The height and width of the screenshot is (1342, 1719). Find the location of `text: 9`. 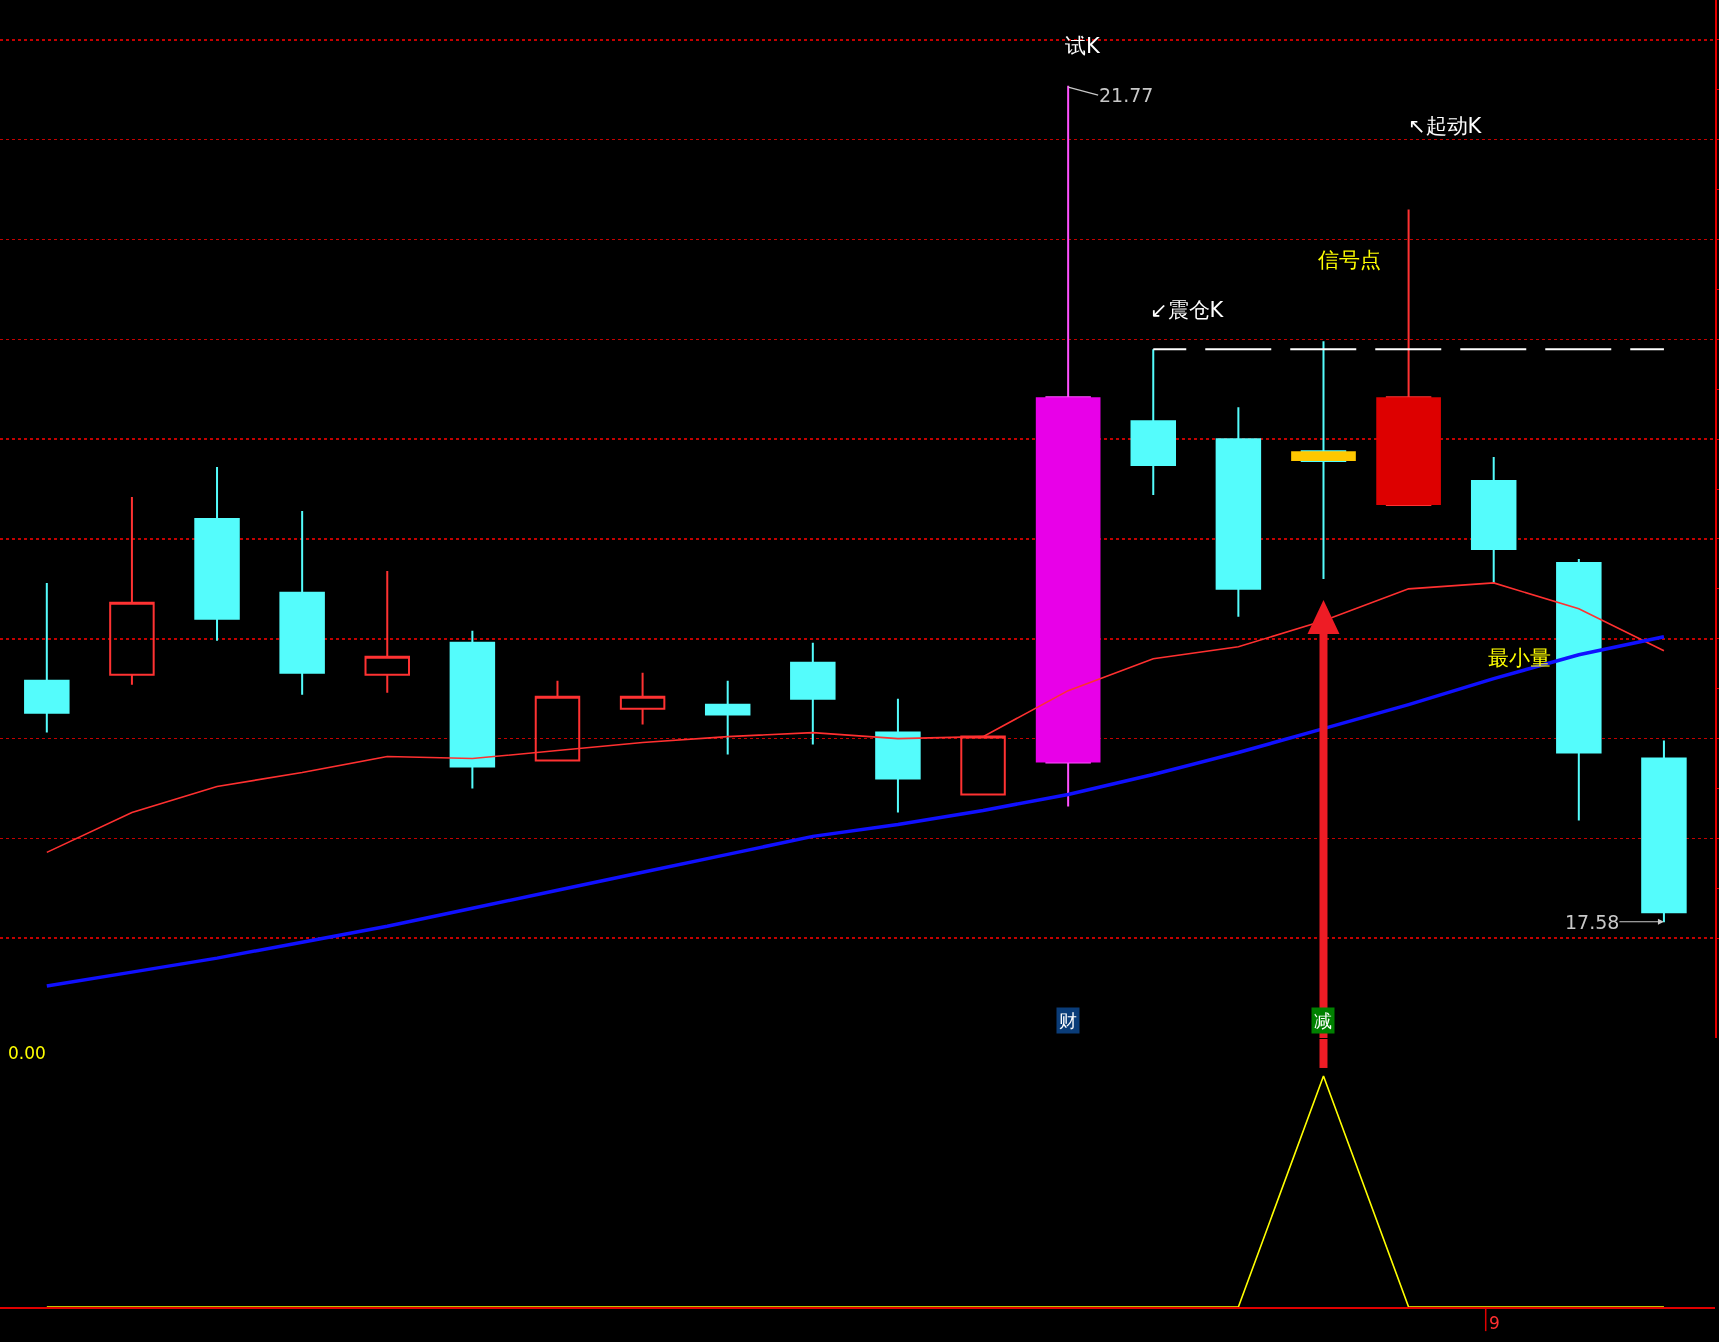

text: 9 is located at coordinates (1494, 1323).